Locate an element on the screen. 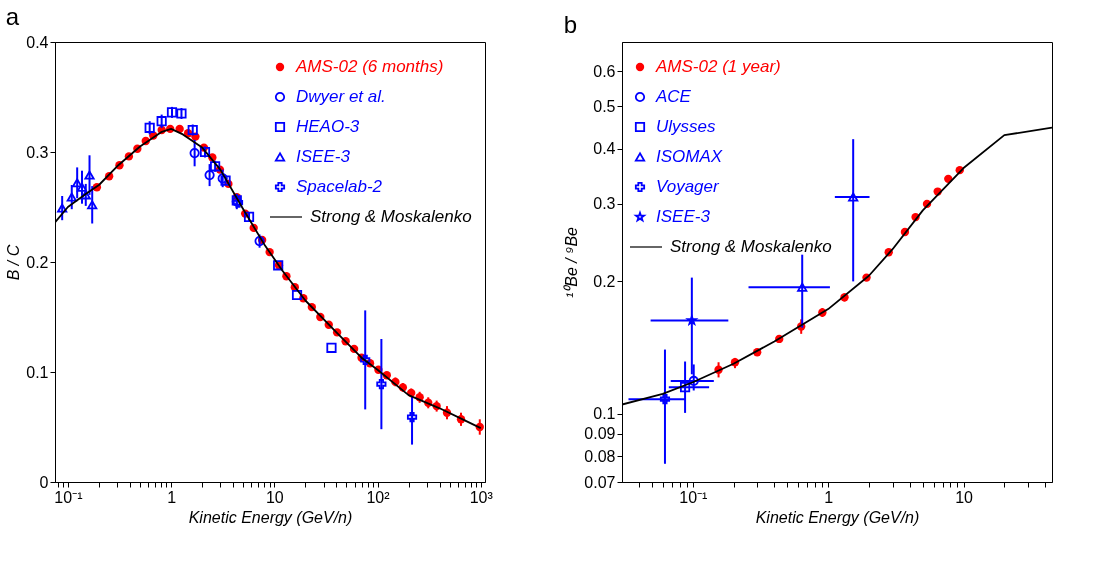 This screenshot has height=575, width=1110. y-axis-title: B / C is located at coordinates (14, 262).